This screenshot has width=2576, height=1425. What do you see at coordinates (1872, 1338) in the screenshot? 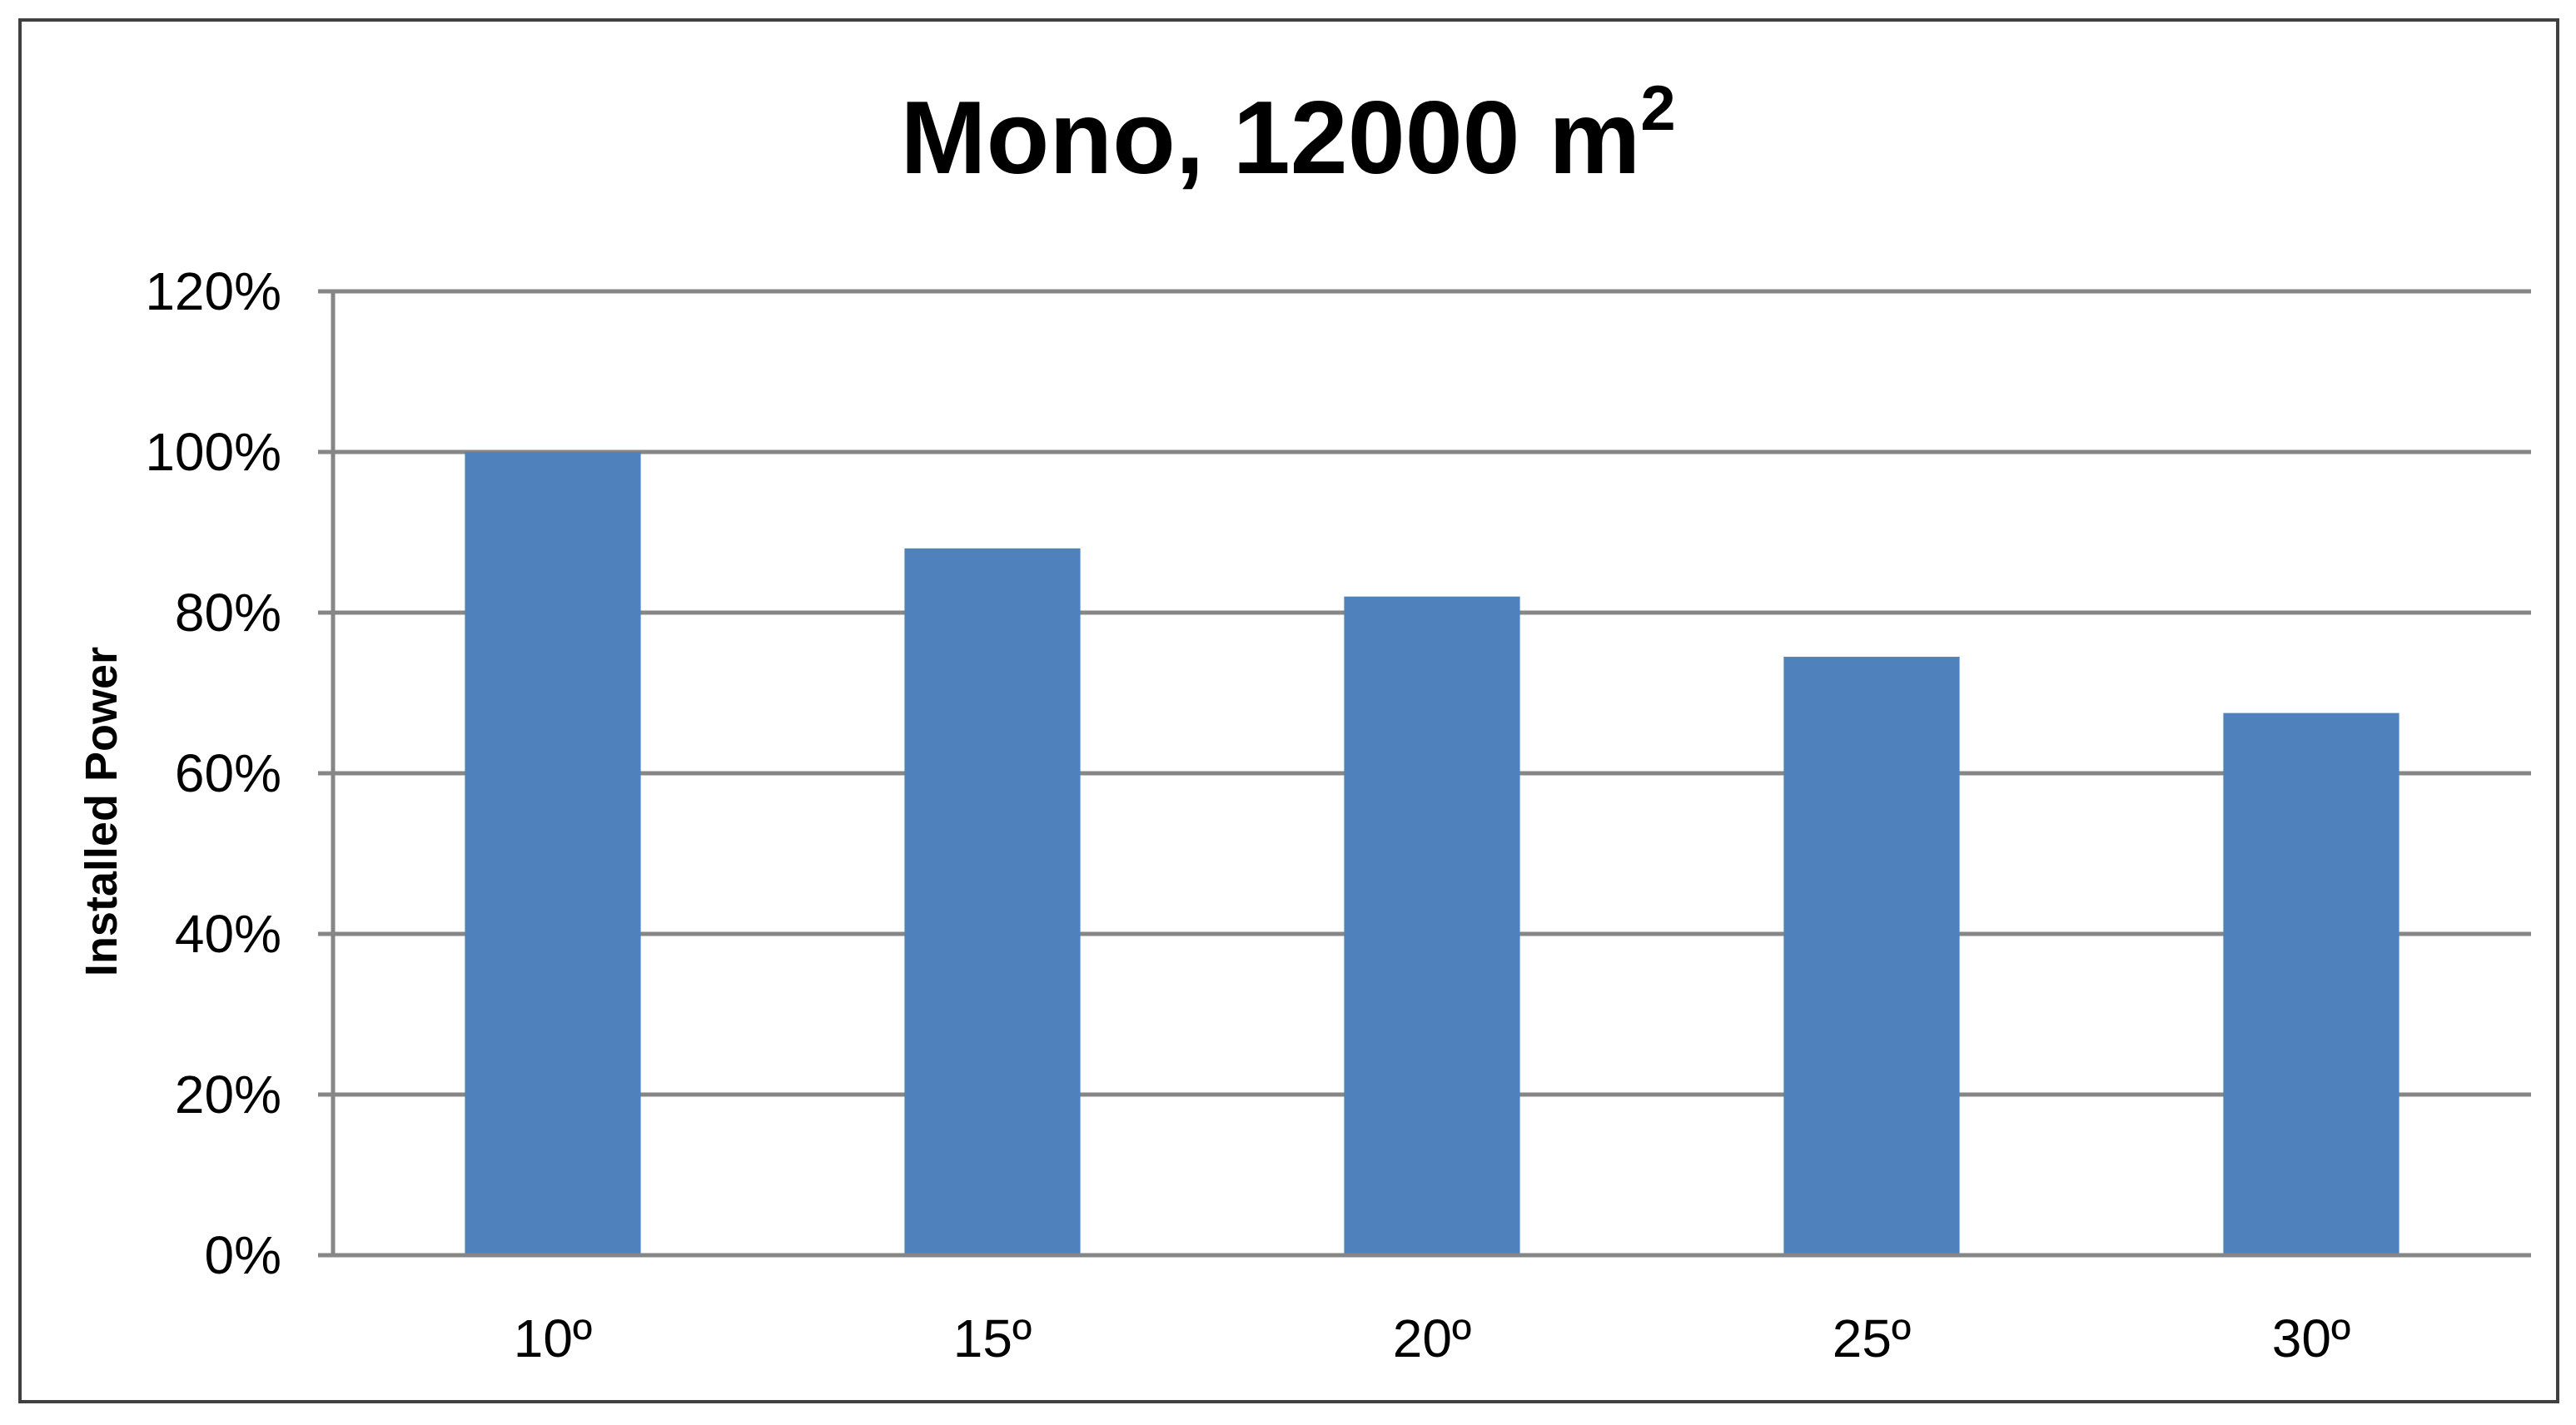
I see `x-tick-label: 25º` at bounding box center [1872, 1338].